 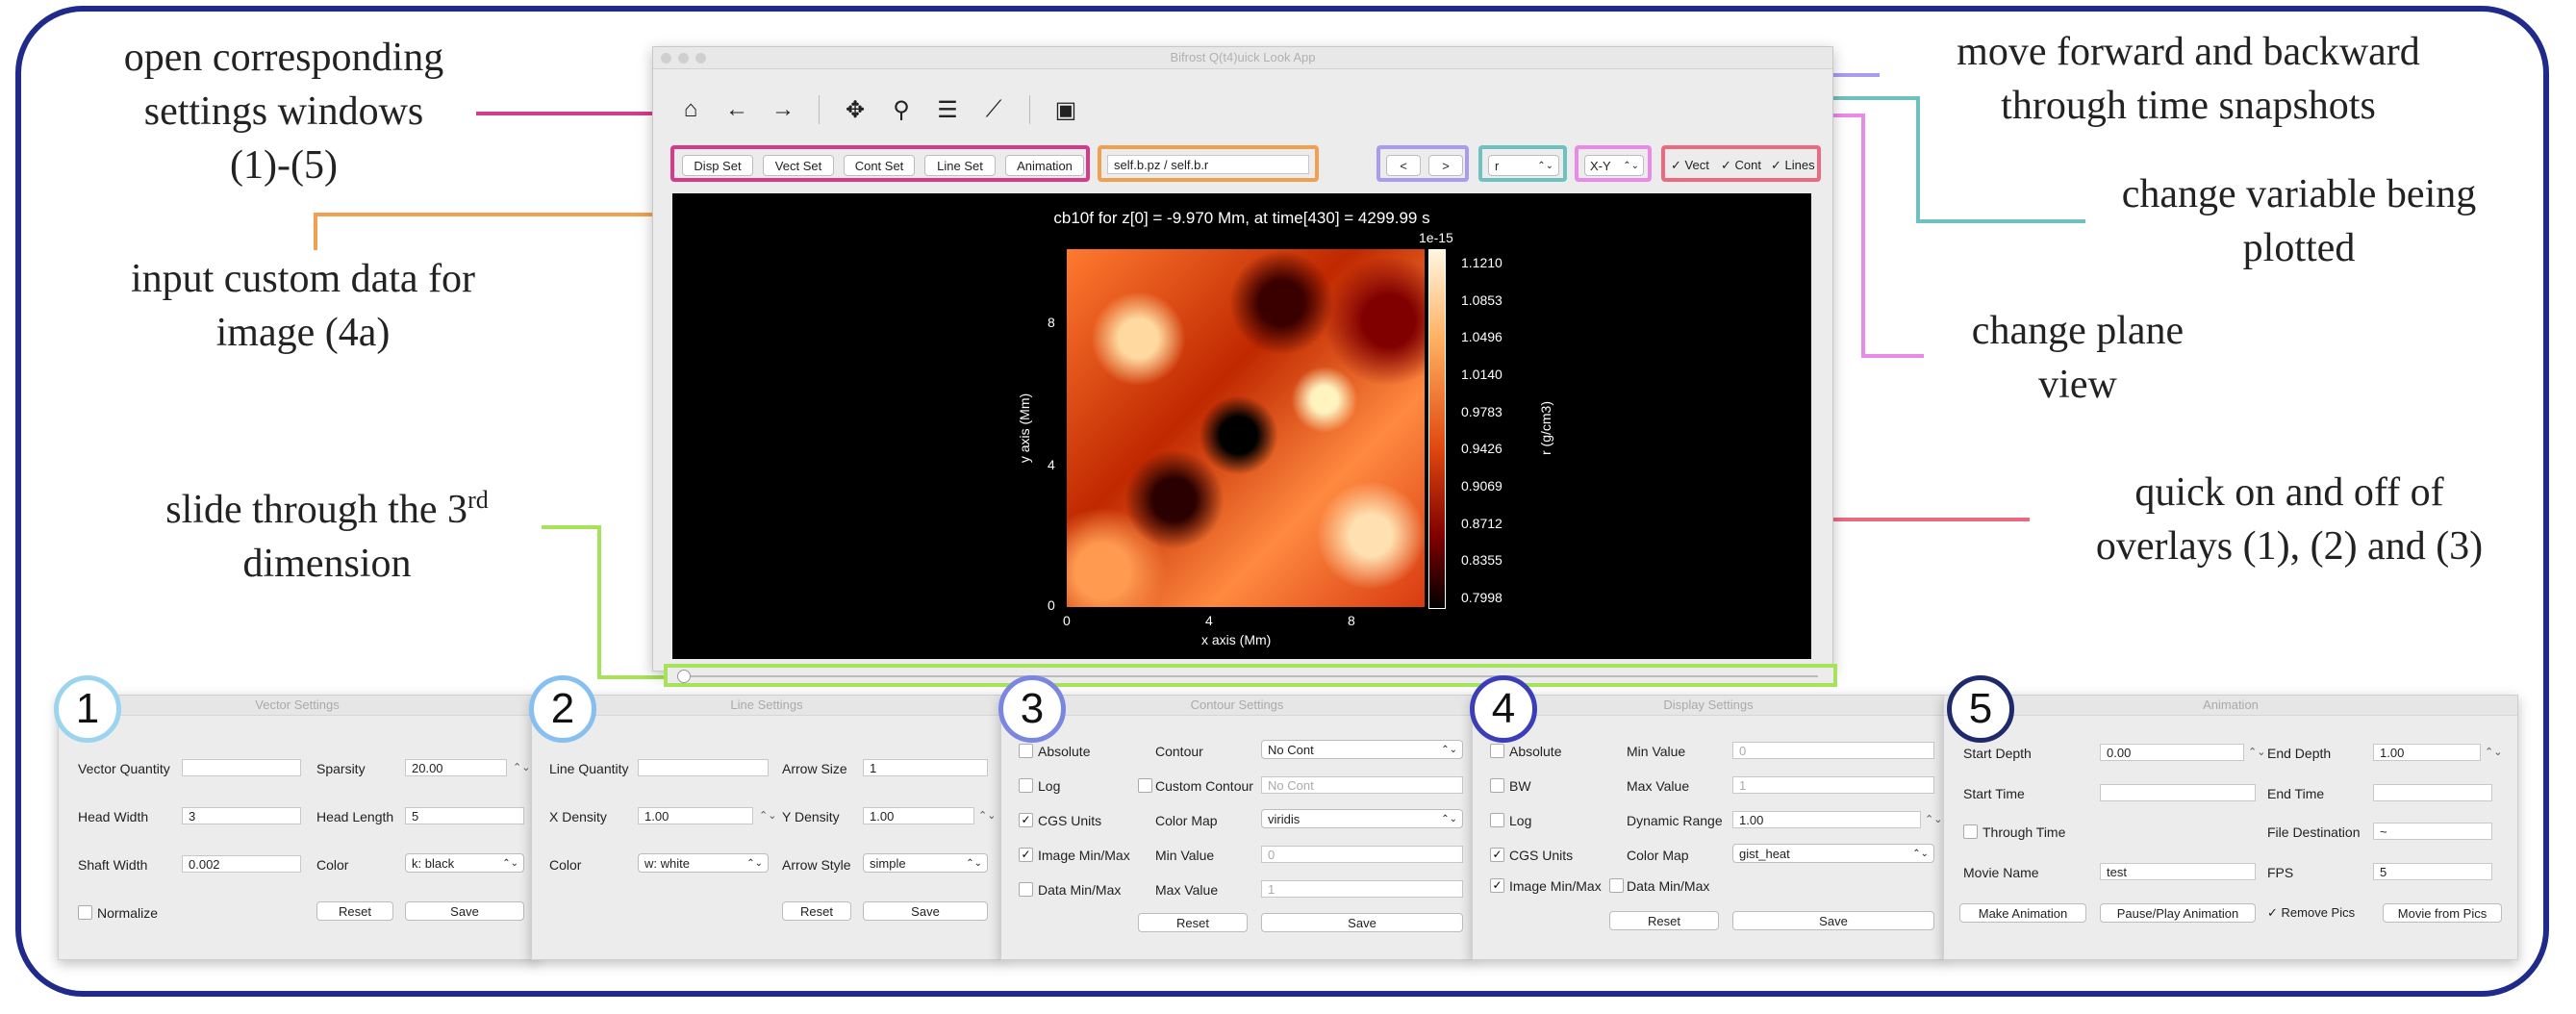 I want to click on end-time-input, so click(x=2433, y=792).